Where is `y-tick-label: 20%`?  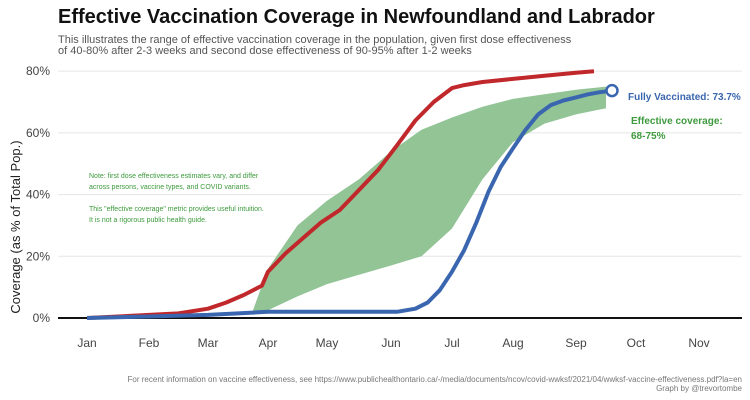
y-tick-label: 20% is located at coordinates (38, 256).